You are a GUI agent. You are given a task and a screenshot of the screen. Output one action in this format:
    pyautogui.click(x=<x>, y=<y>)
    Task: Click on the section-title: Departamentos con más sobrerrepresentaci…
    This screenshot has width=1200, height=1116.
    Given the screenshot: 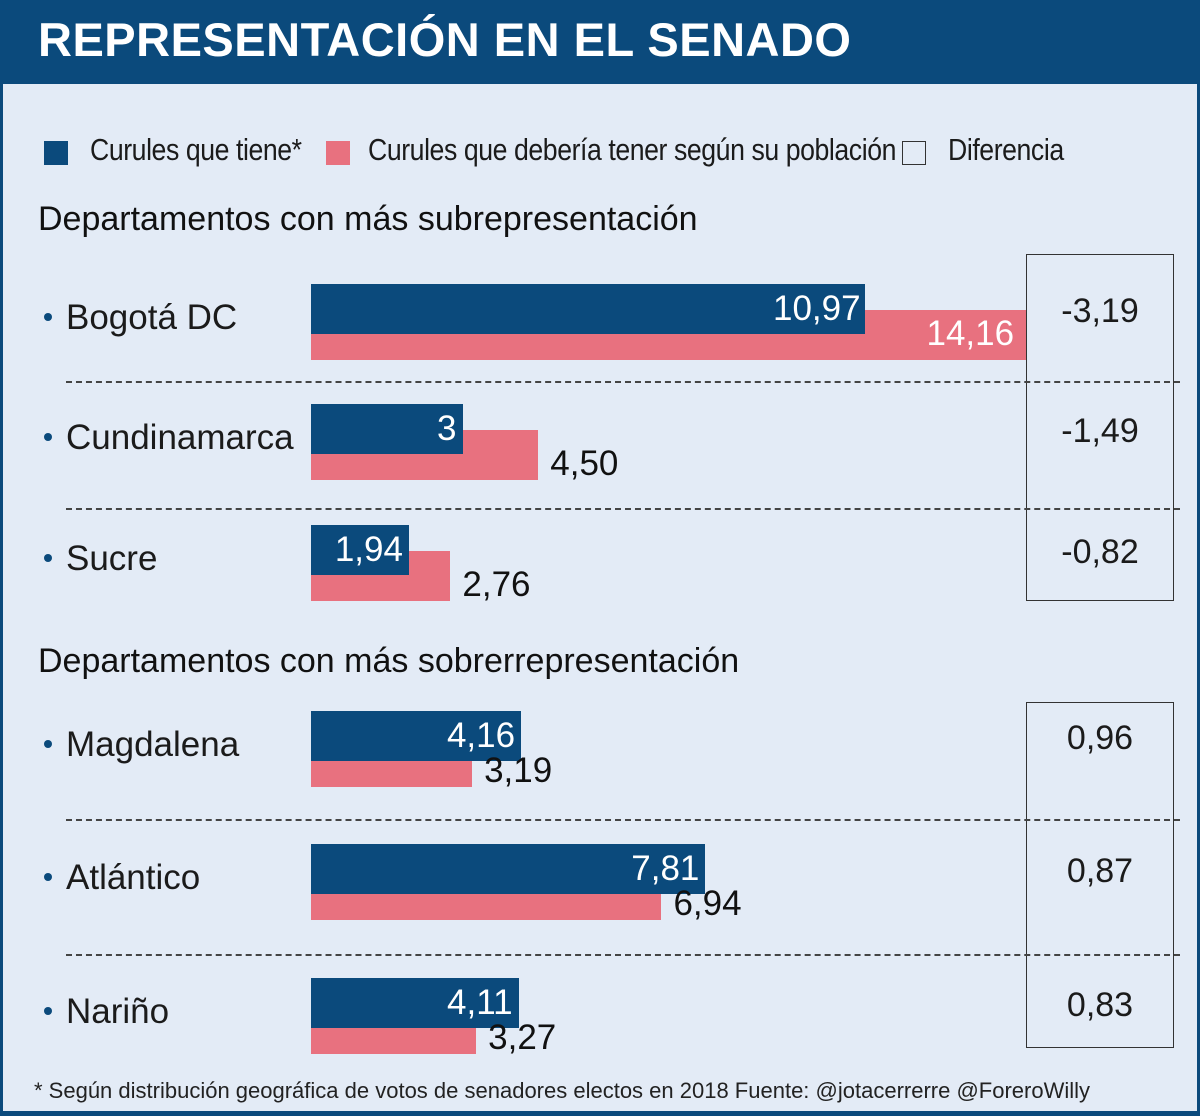 What is the action you would take?
    pyautogui.click(x=389, y=661)
    